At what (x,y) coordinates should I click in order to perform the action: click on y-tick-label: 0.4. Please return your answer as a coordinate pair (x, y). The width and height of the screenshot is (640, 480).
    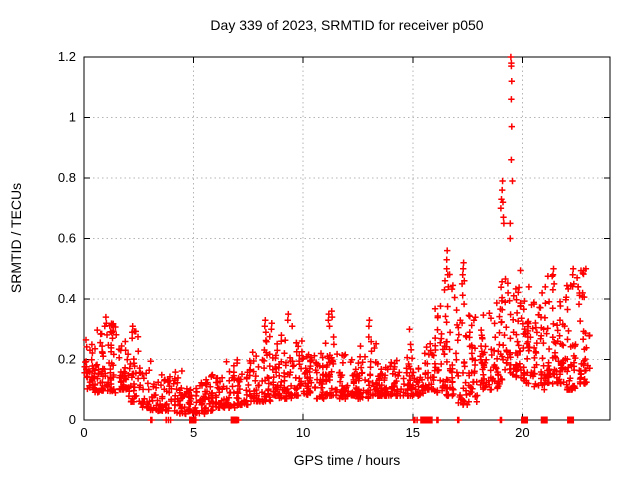
    Looking at the image, I should click on (67, 298).